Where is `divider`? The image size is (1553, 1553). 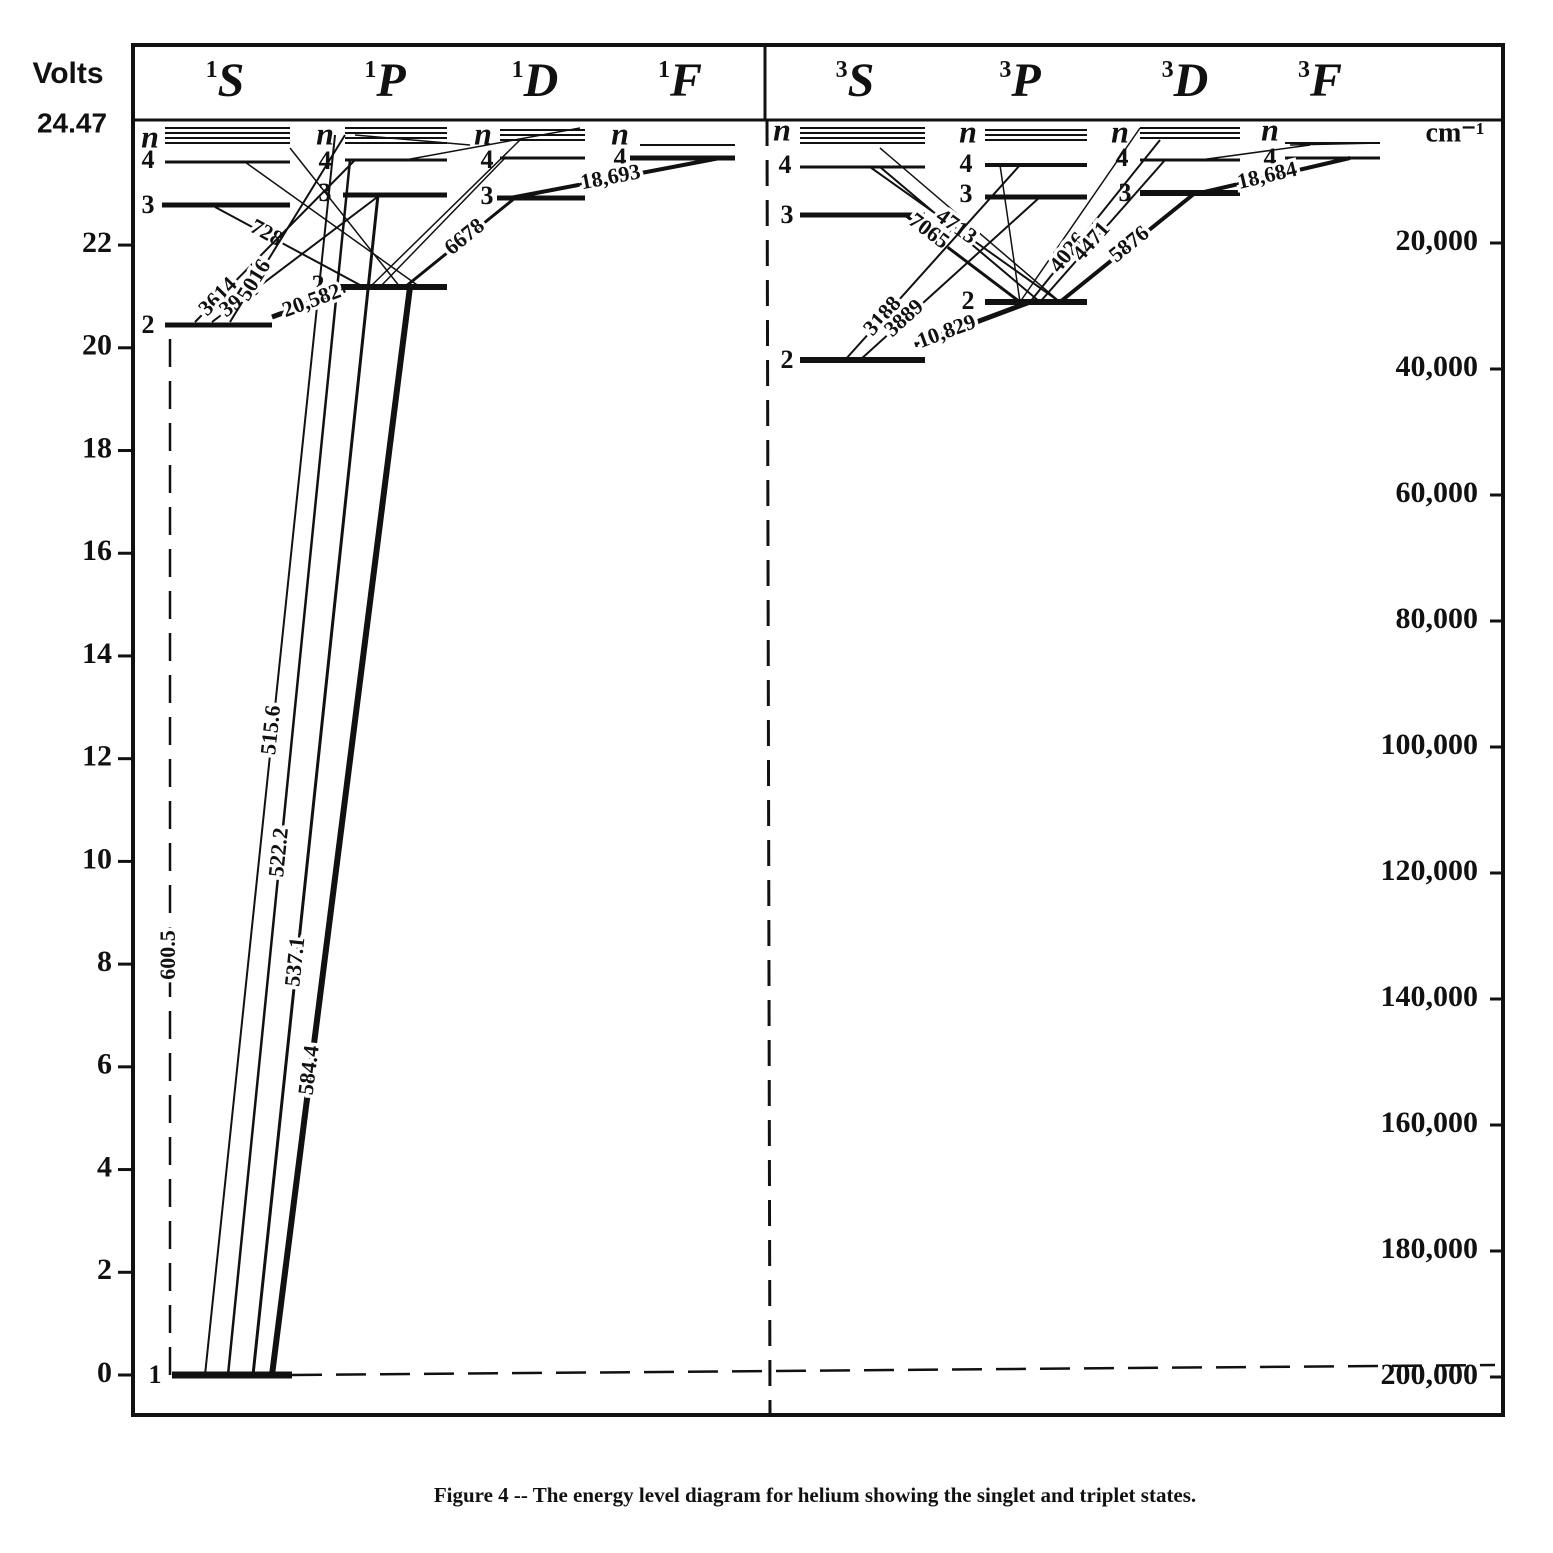 divider is located at coordinates (768, 767).